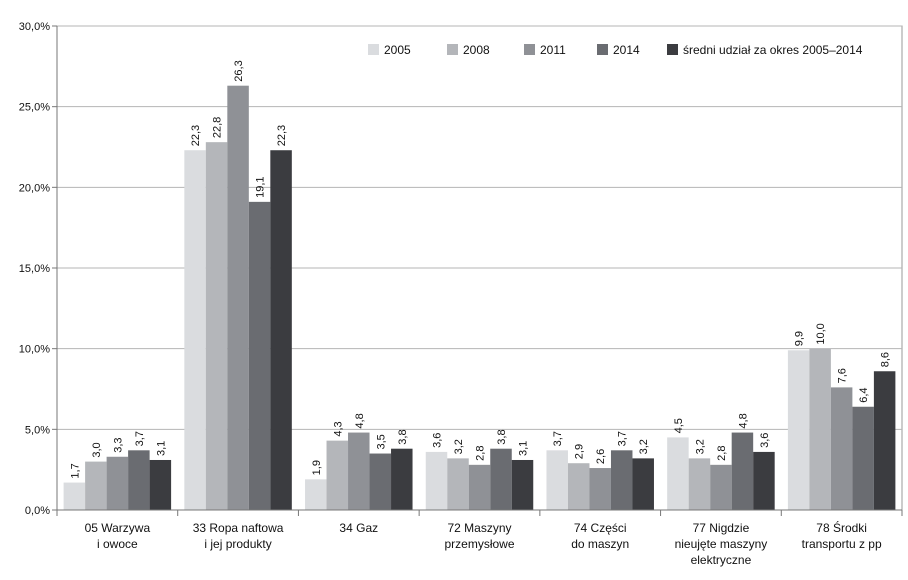 The width and height of the screenshot is (908, 580). I want to click on x-tick-label: 05 Warzywa, so click(118, 528).